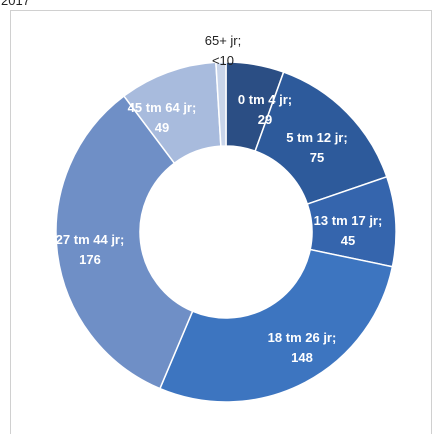 The width and height of the screenshot is (434, 434). I want to click on chart-year-label: 2017, so click(15, 4).